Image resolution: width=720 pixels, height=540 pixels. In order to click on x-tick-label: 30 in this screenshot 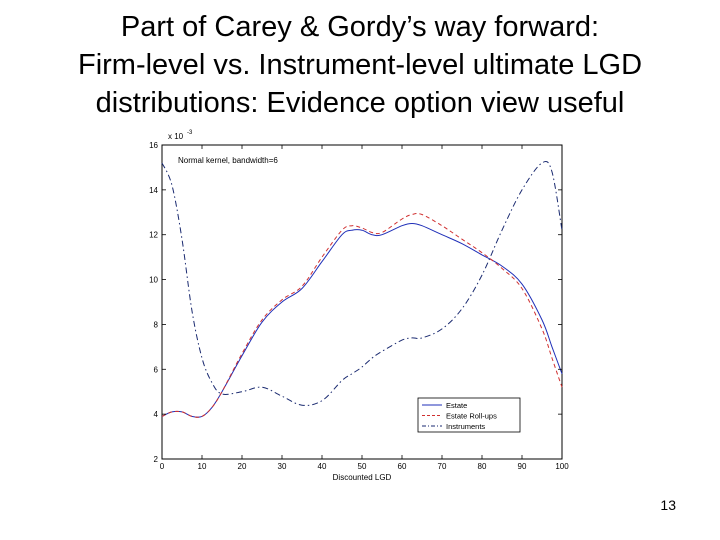, I will do `click(282, 466)`.